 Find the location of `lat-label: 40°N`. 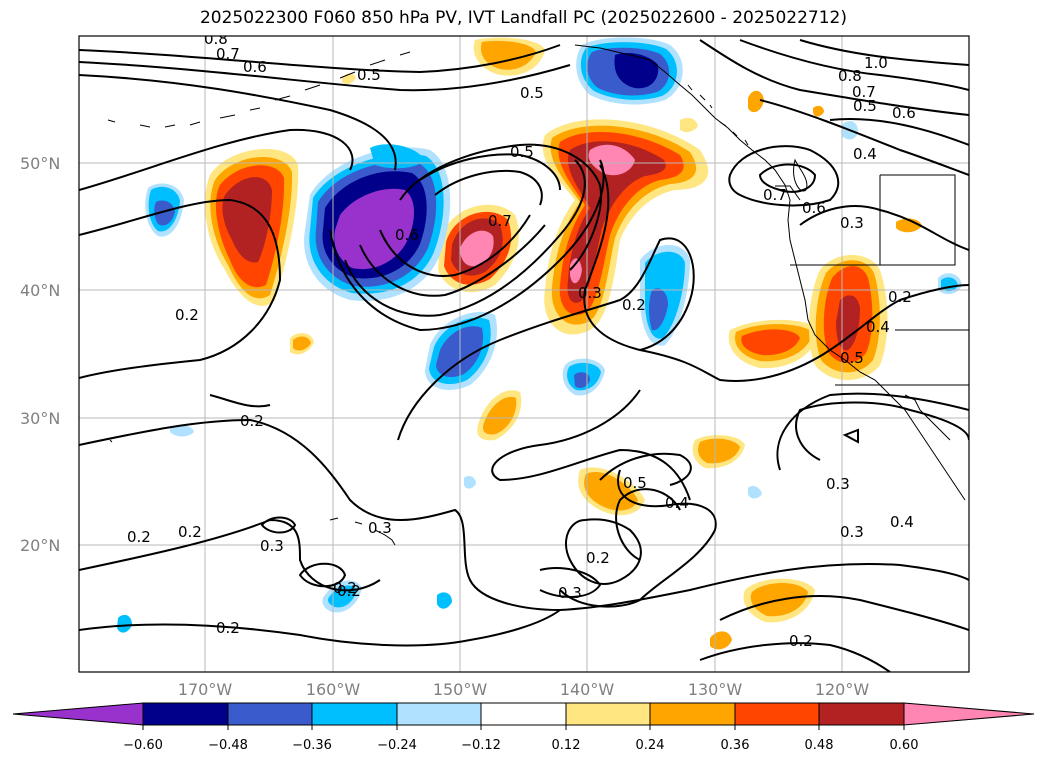

lat-label: 40°N is located at coordinates (40, 290).